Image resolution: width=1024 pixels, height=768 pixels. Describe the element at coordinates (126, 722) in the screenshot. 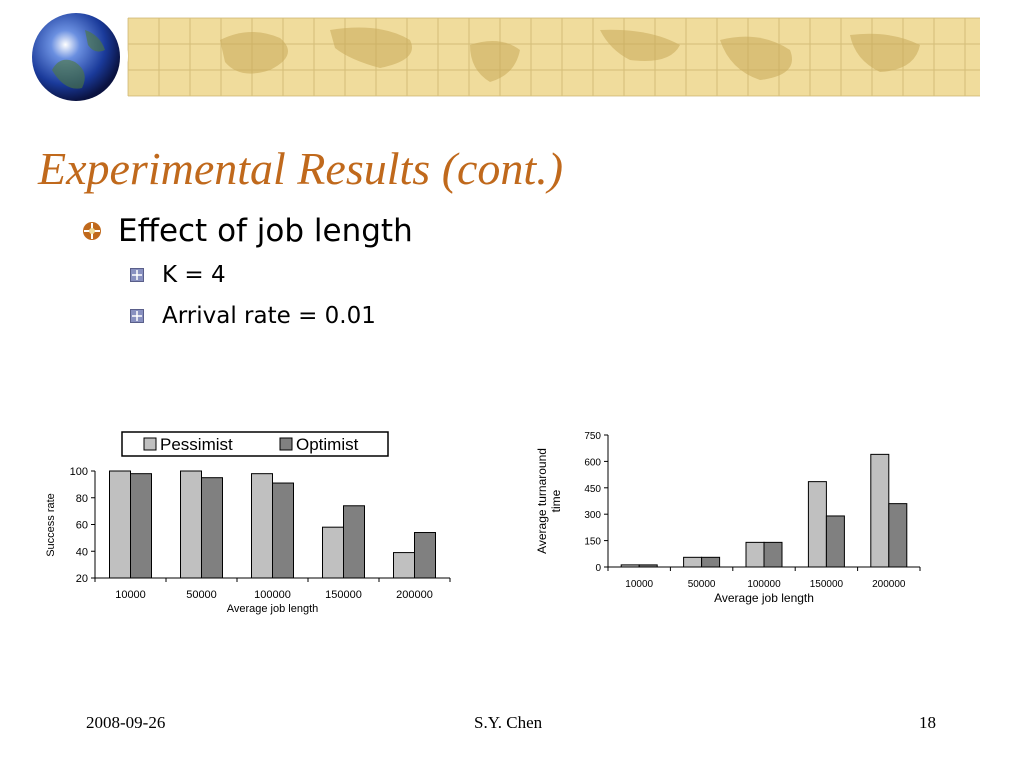

I see `footer-date: 2008-09-26` at that location.